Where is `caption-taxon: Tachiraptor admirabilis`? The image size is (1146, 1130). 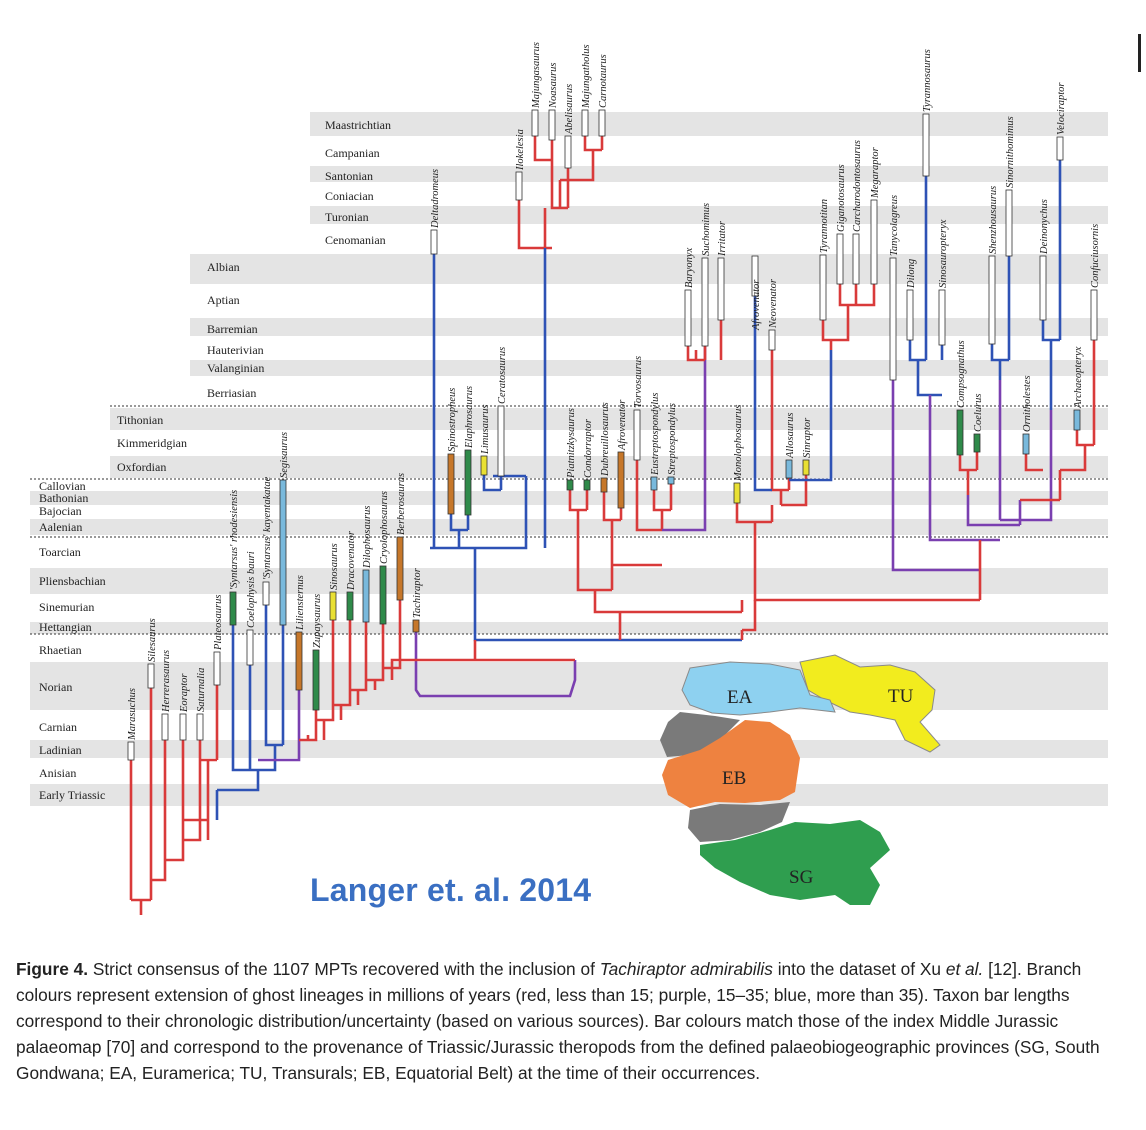 caption-taxon: Tachiraptor admirabilis is located at coordinates (686, 969).